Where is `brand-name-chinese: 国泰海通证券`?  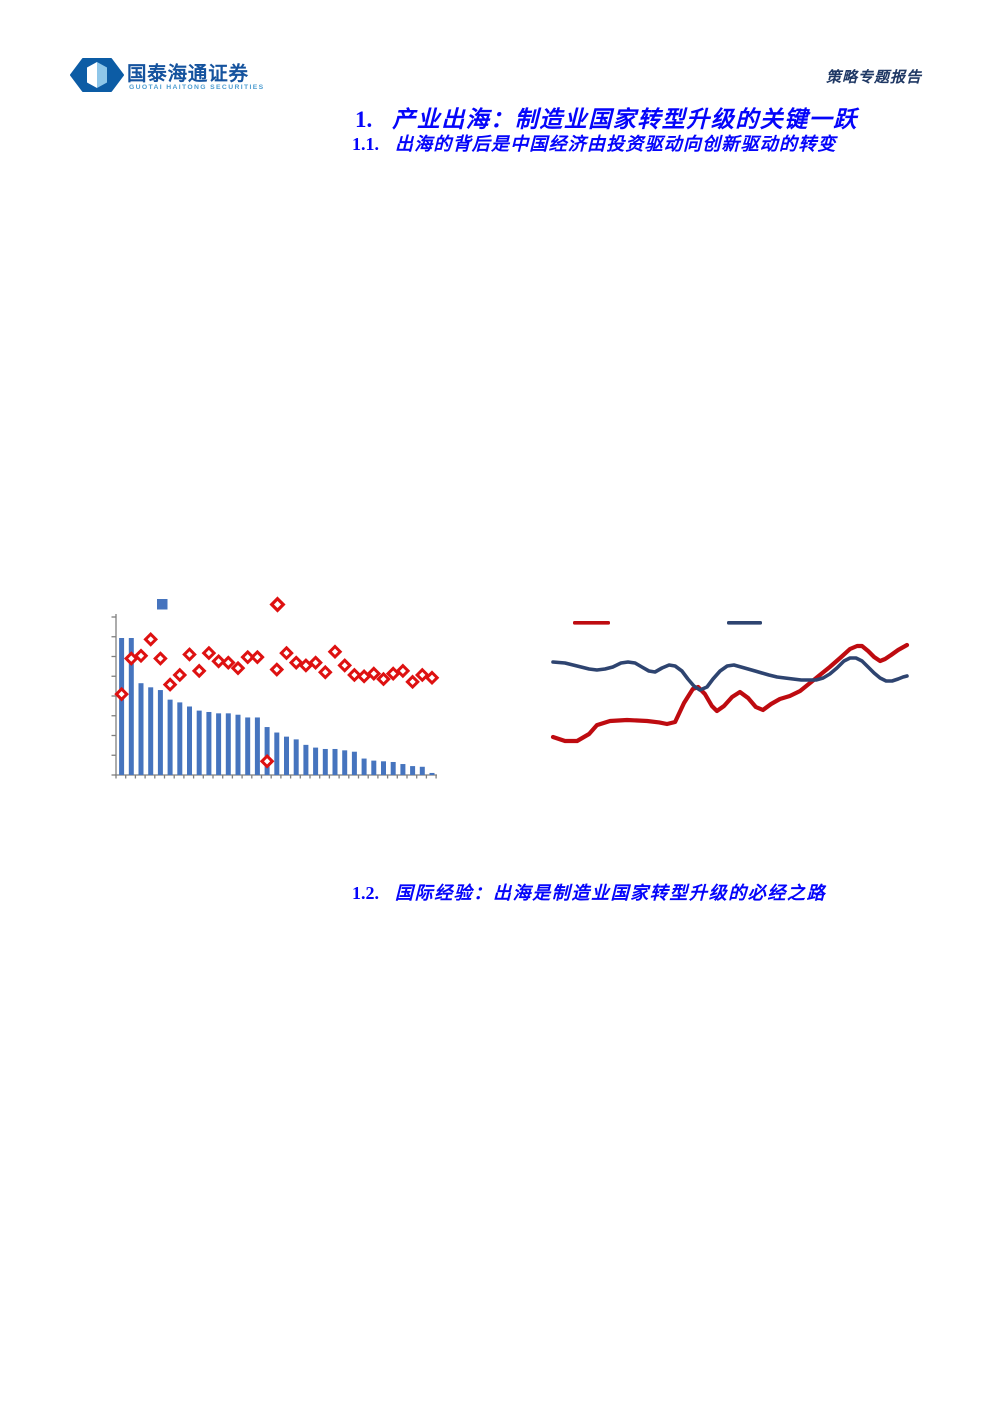 brand-name-chinese: 国泰海通证券 is located at coordinates (188, 74).